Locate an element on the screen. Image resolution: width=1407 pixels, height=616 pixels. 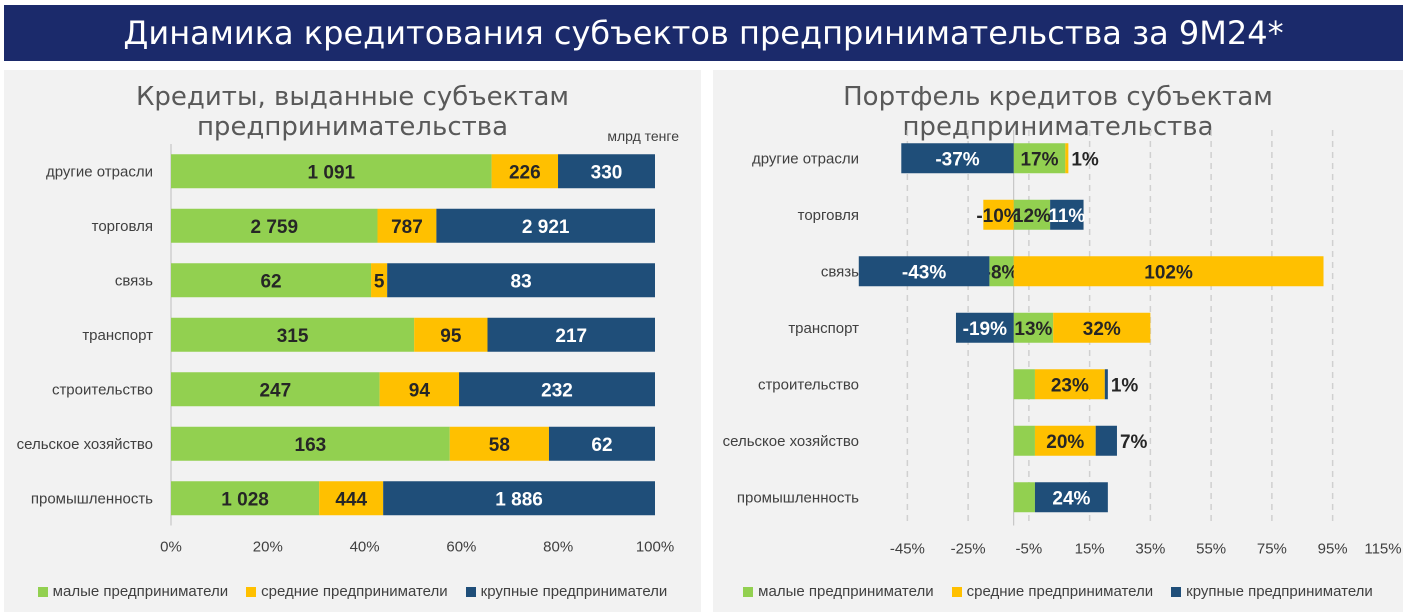
legend-swatch-large is located at coordinates (1176, 591).